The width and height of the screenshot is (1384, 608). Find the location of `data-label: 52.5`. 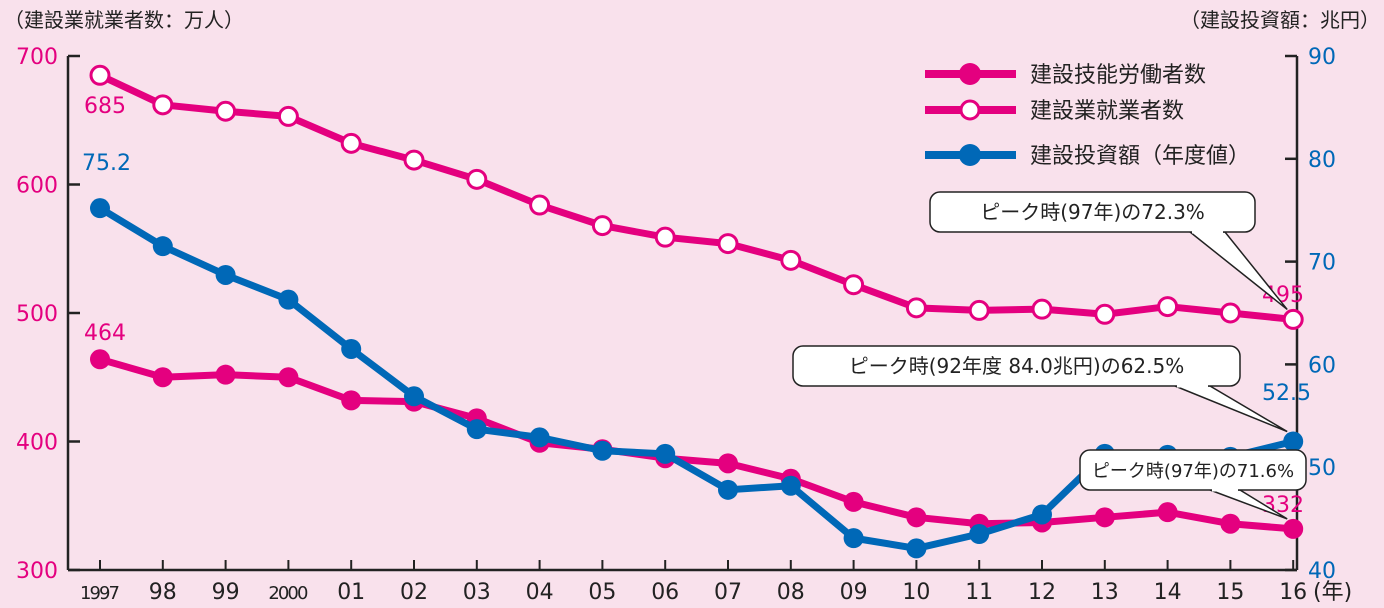

data-label: 52.5 is located at coordinates (1286, 393).